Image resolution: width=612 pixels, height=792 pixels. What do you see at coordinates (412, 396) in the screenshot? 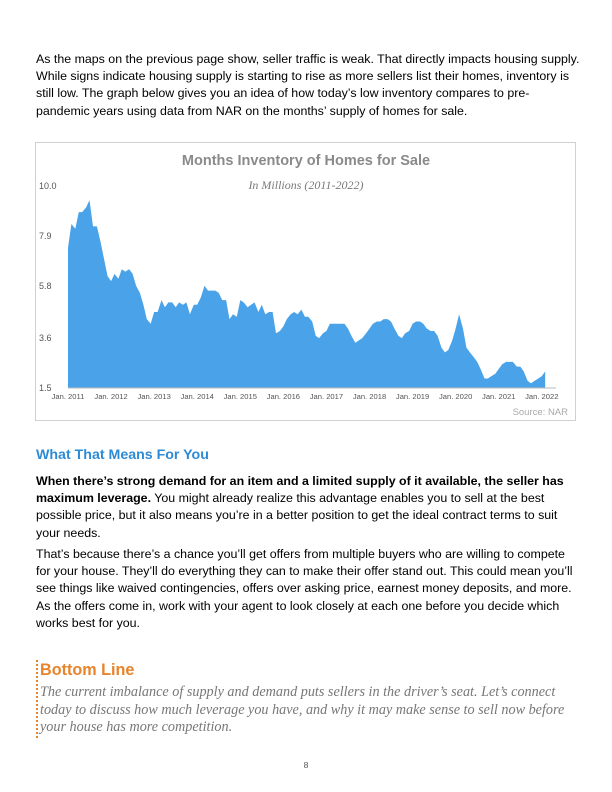
I see `x-tick-label: Jan. 2019` at bounding box center [412, 396].